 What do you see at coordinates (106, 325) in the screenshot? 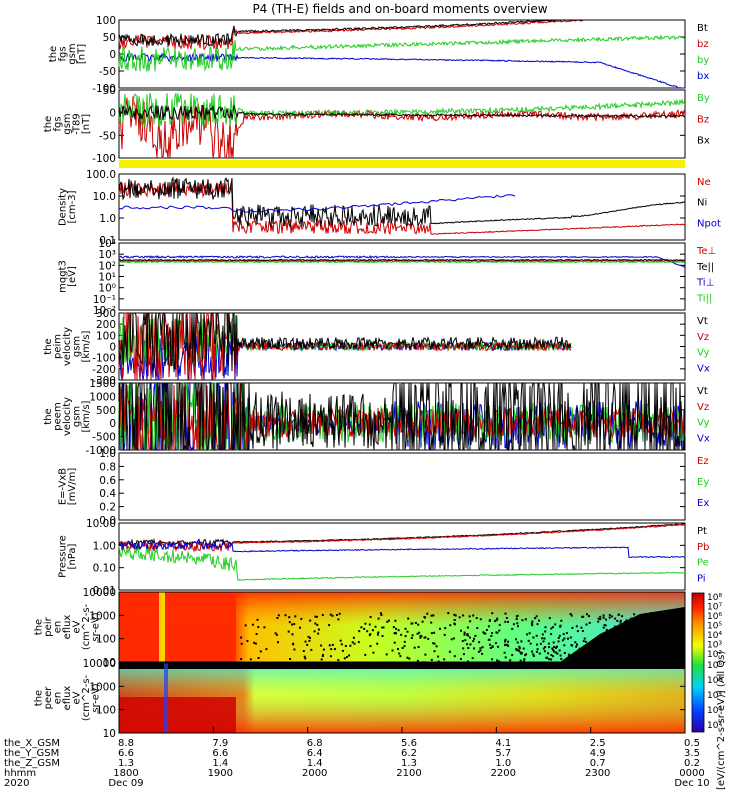
I see `y-tick-label: 200` at bounding box center [106, 325].